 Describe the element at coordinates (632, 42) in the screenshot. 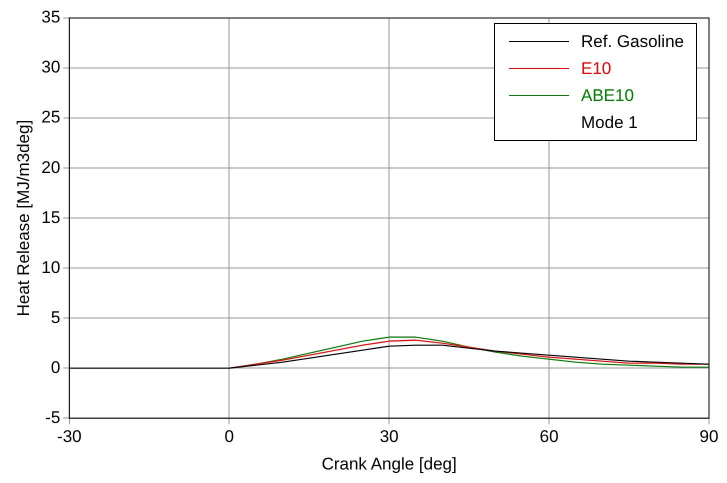

I see `legend-label: Ref. Gasoline` at that location.